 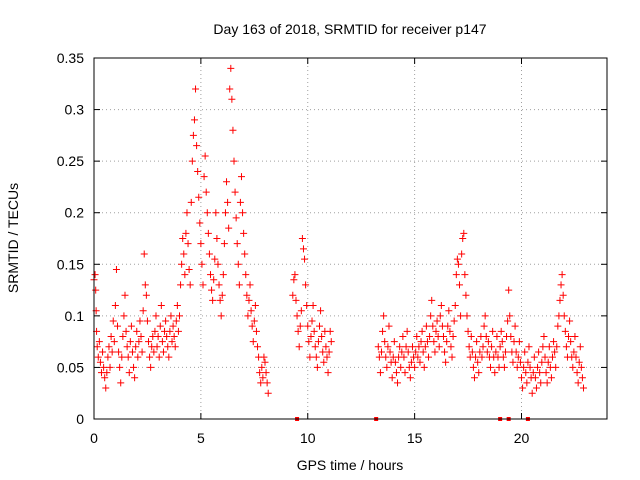 I want to click on x-tick-label: 10, so click(x=308, y=438).